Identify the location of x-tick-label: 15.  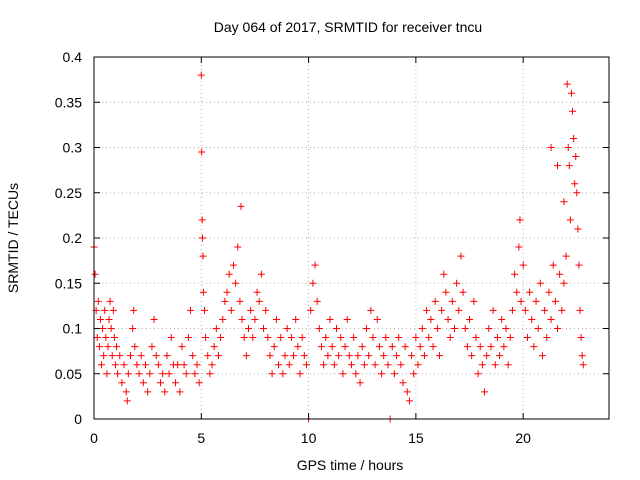
(416, 438).